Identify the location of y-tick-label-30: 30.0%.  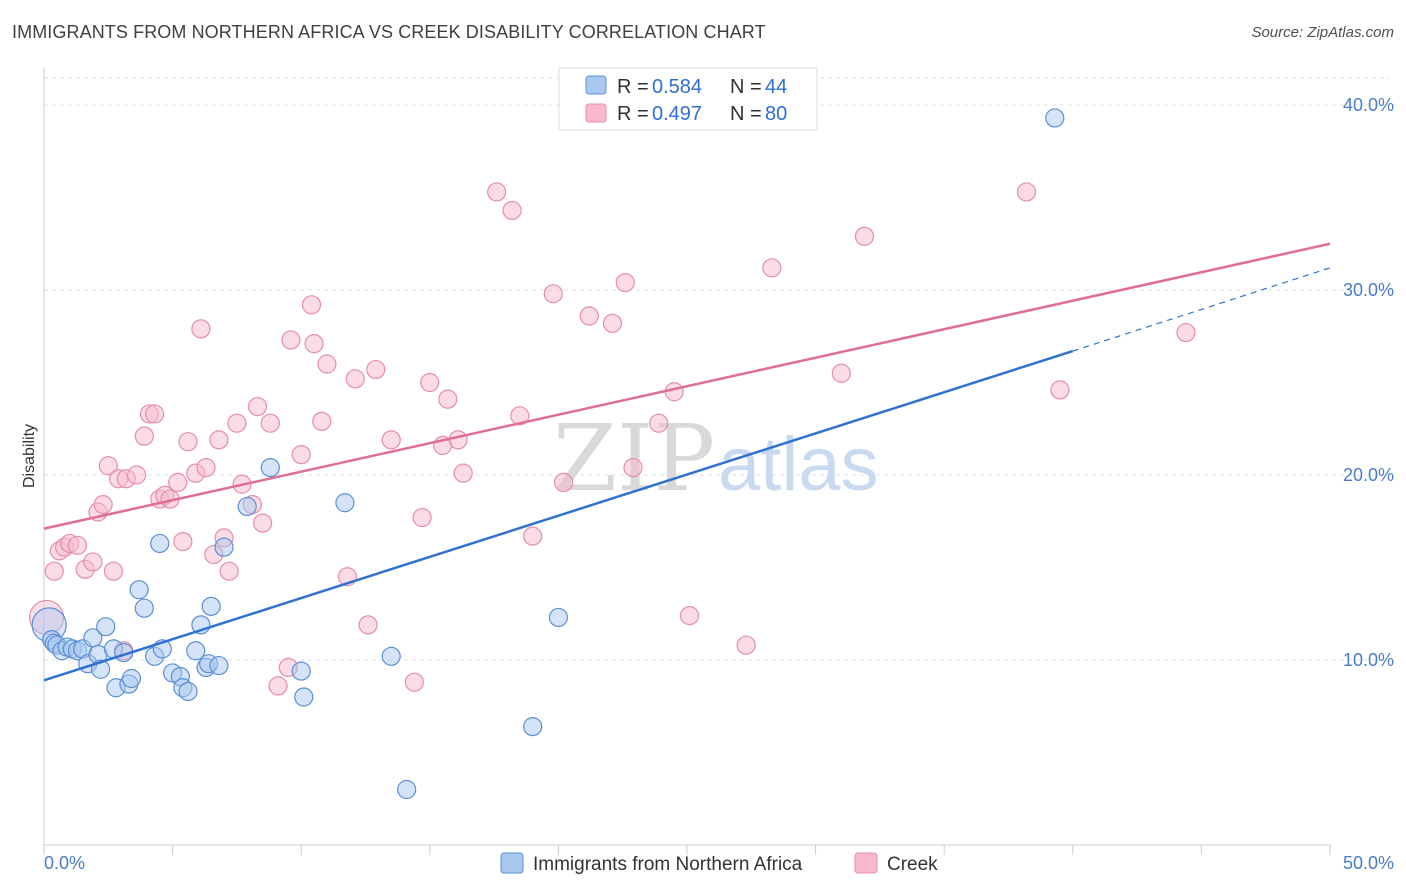
(1368, 290).